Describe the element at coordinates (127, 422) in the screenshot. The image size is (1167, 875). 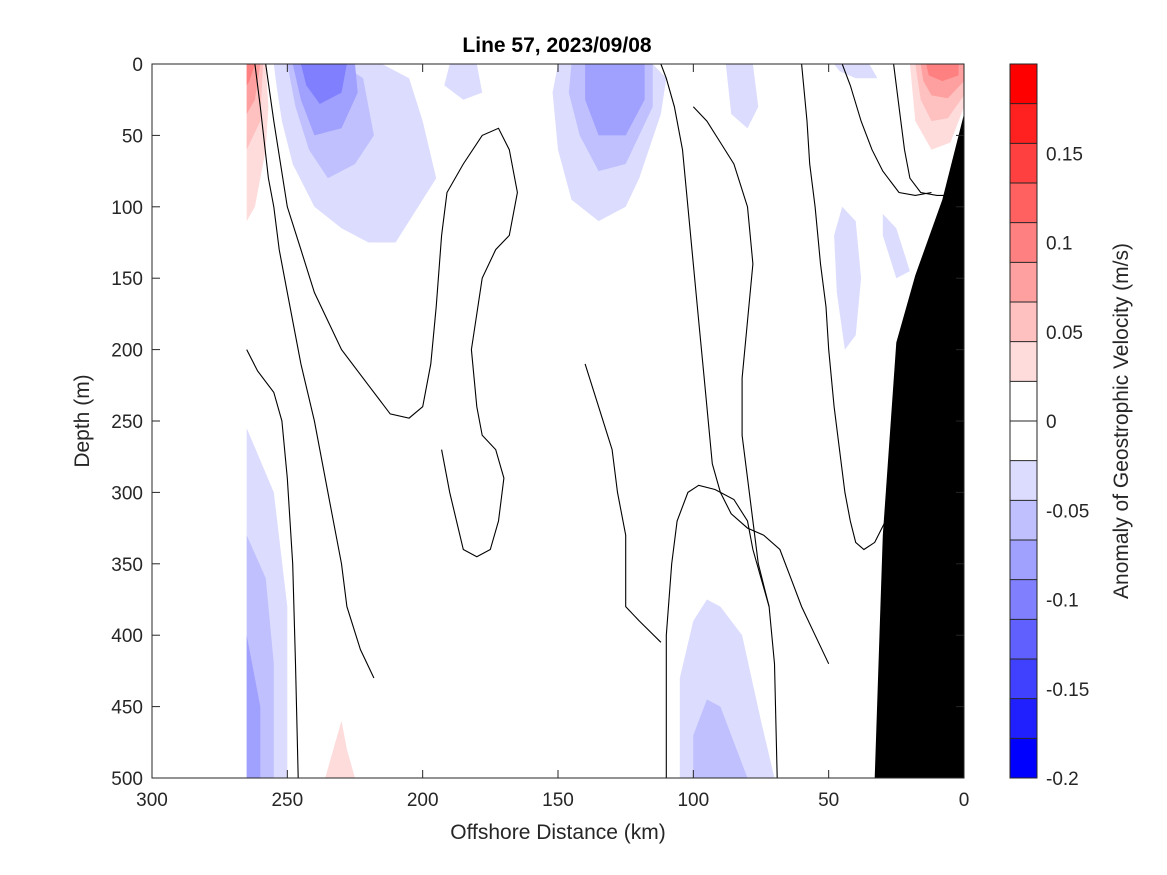
I see `y-tick-label: 250` at that location.